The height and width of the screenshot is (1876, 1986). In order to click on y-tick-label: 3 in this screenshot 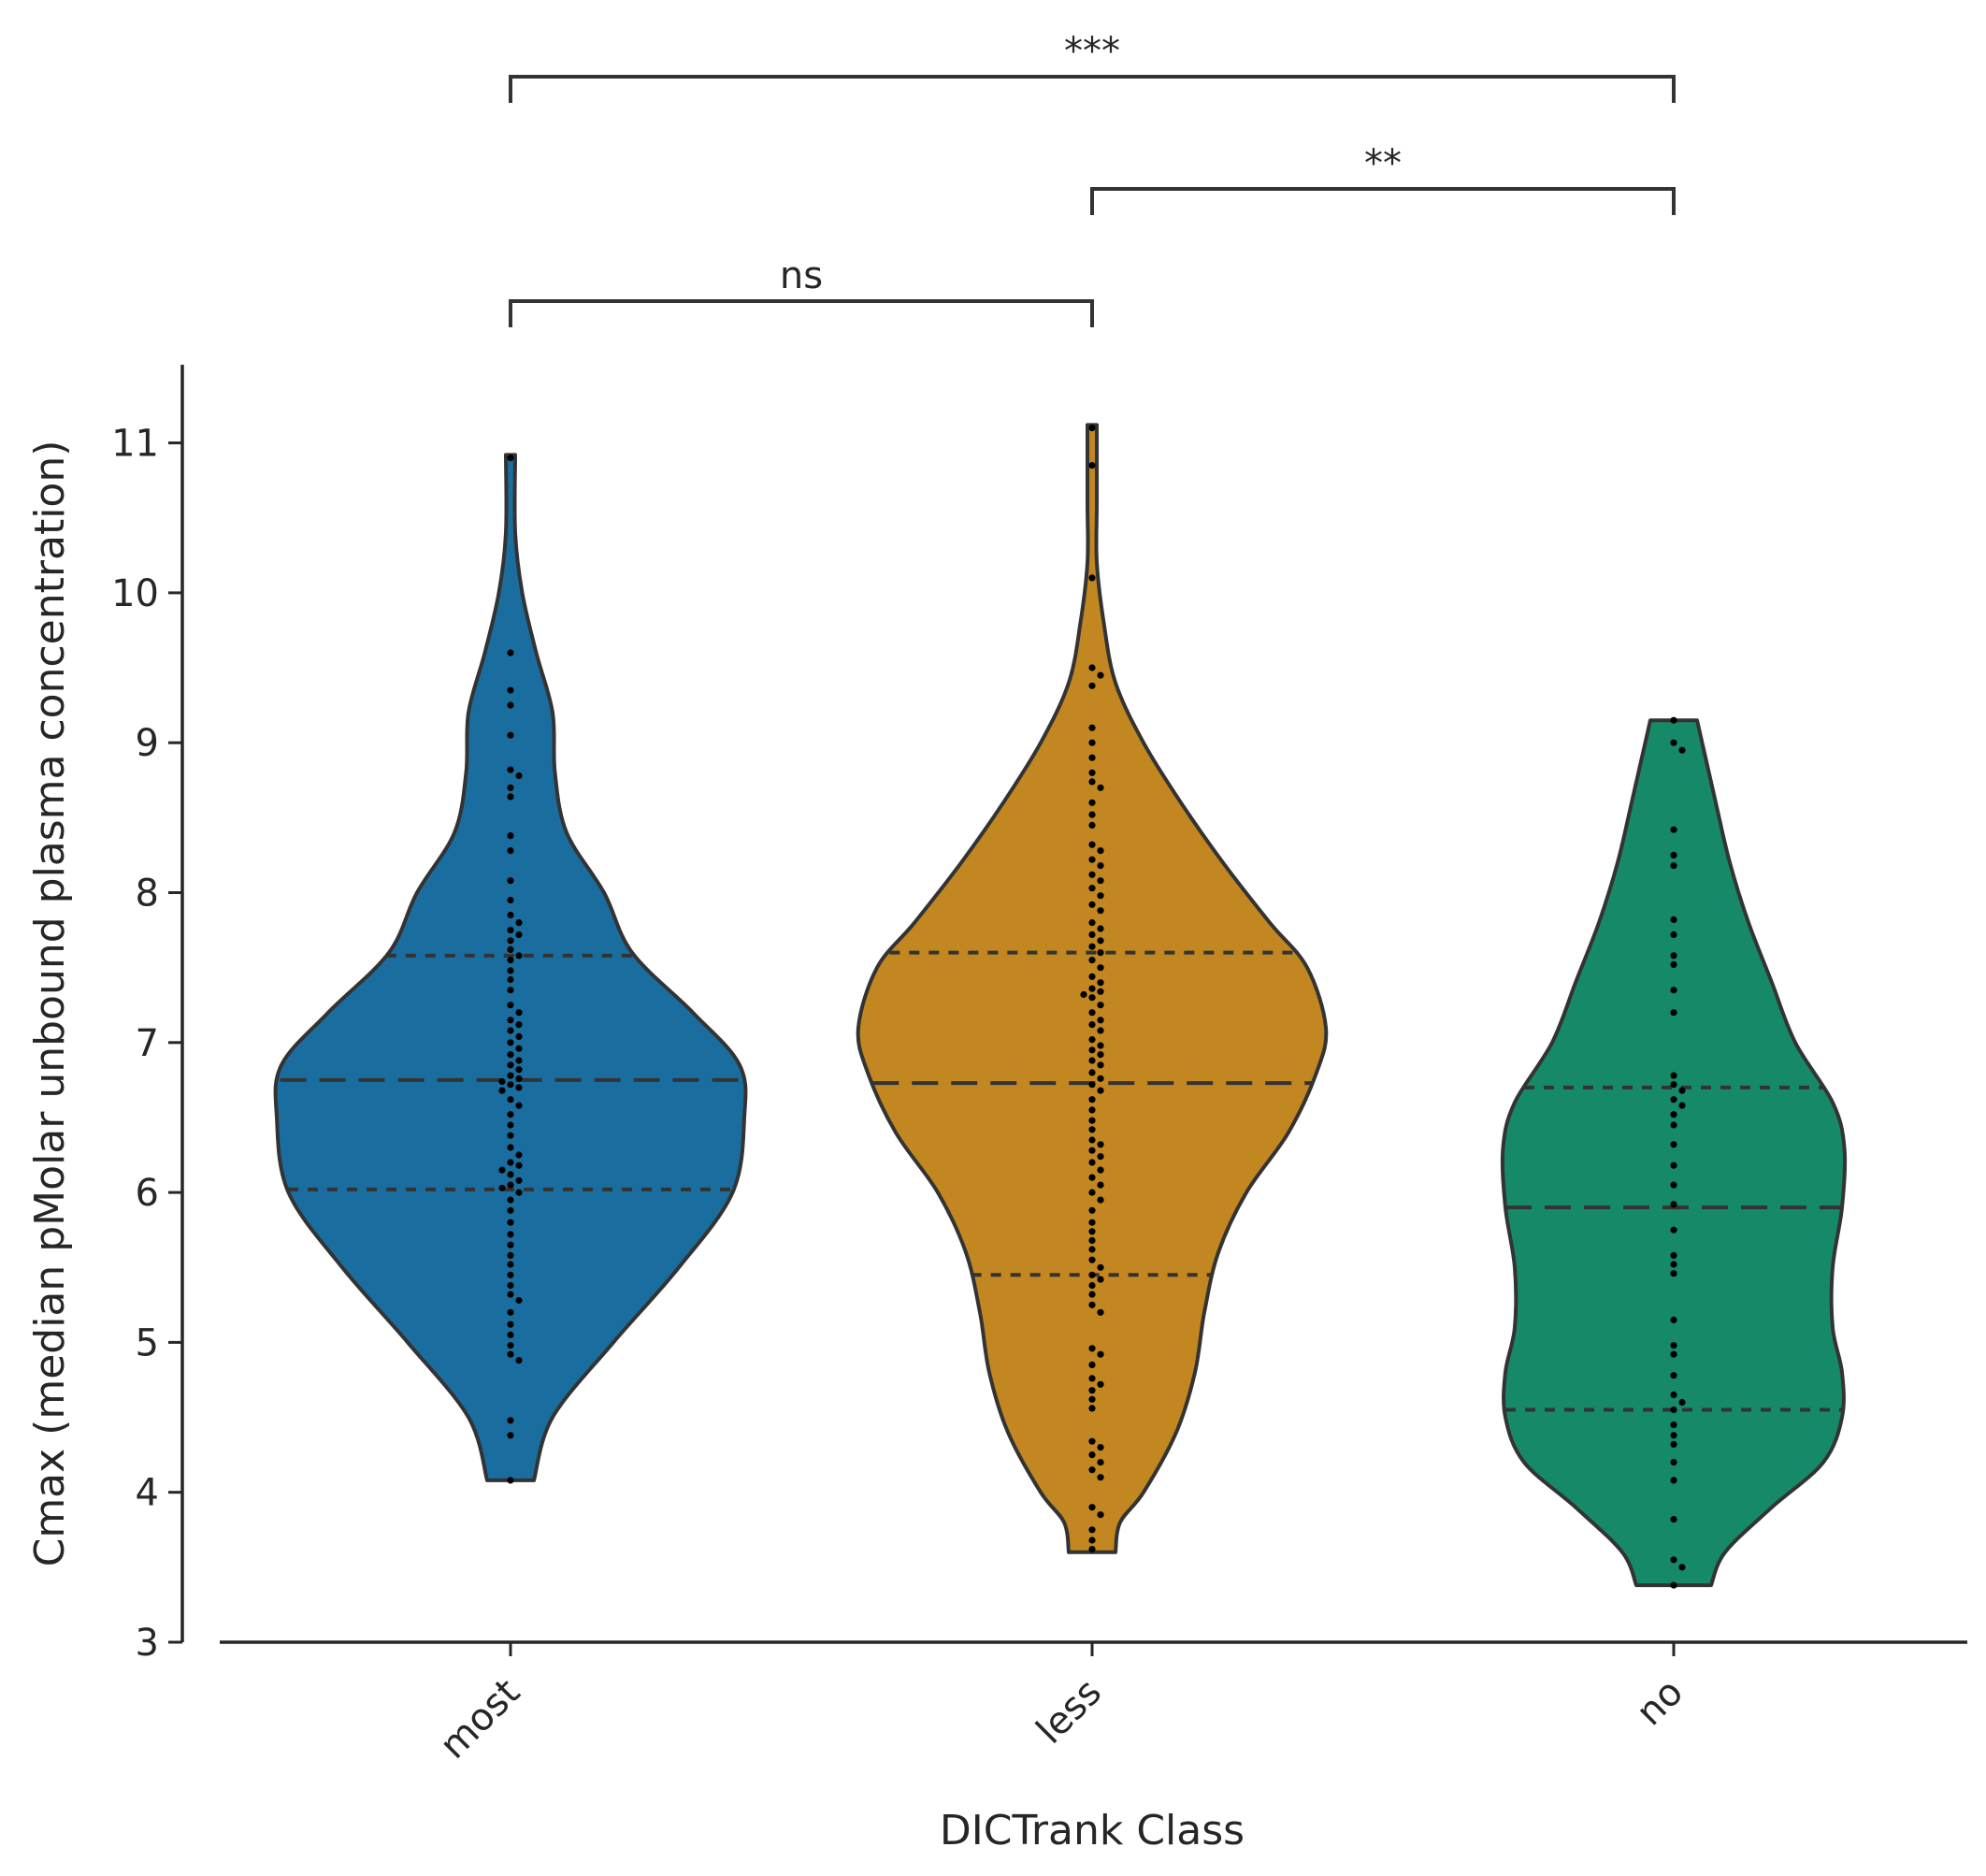, I will do `click(147, 1643)`.